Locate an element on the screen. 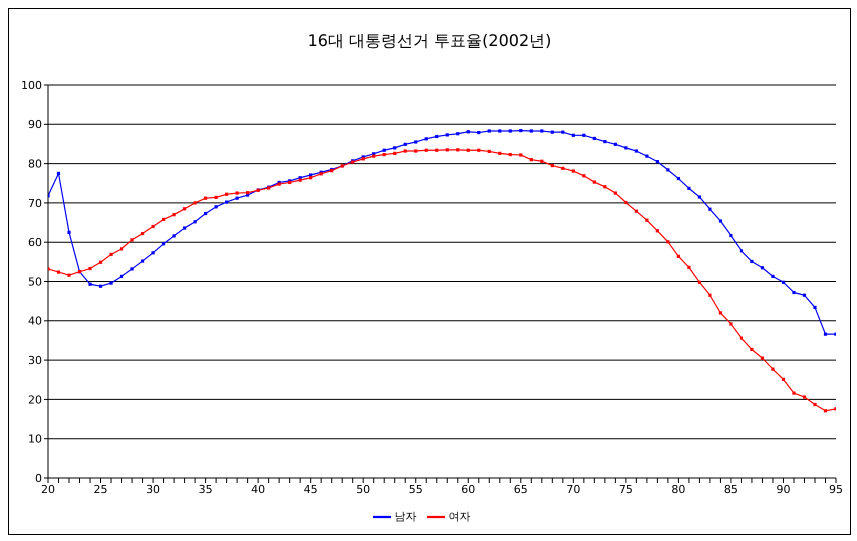  y-tick-label: 30 is located at coordinates (35, 361).